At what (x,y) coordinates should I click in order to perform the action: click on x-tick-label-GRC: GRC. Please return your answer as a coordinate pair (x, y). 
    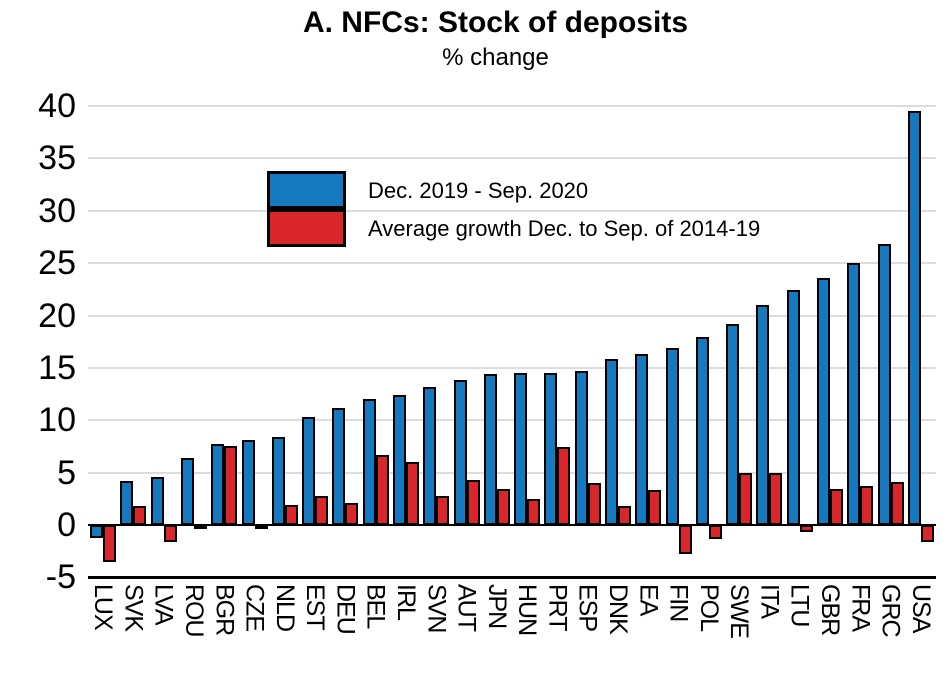
    Looking at the image, I should click on (890, 610).